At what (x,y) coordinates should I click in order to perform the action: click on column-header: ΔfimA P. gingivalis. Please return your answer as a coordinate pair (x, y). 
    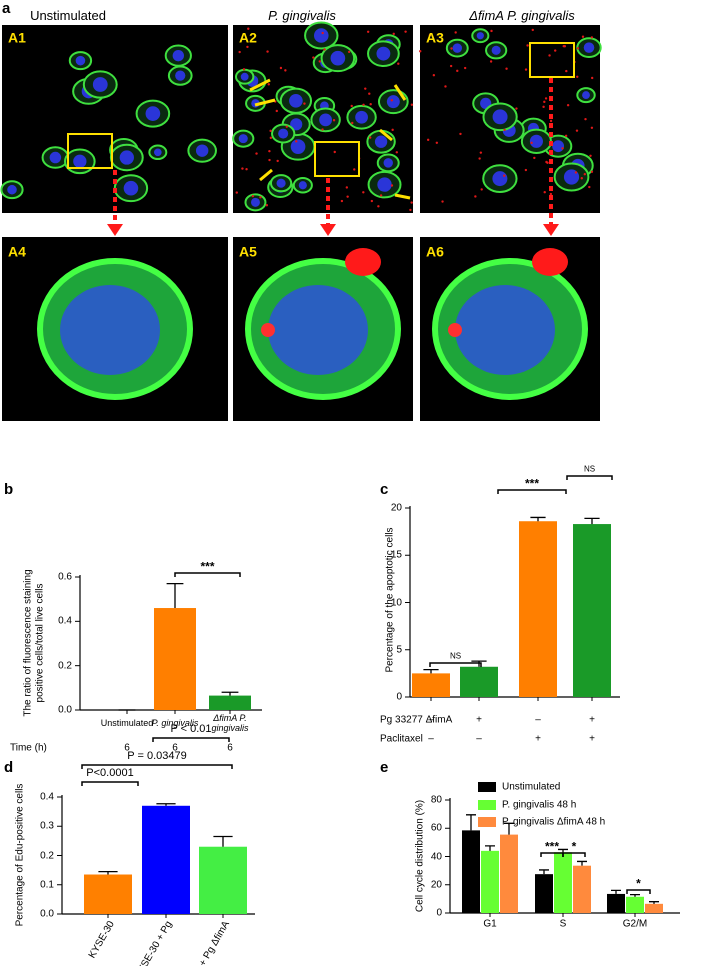
    Looking at the image, I should click on (522, 15).